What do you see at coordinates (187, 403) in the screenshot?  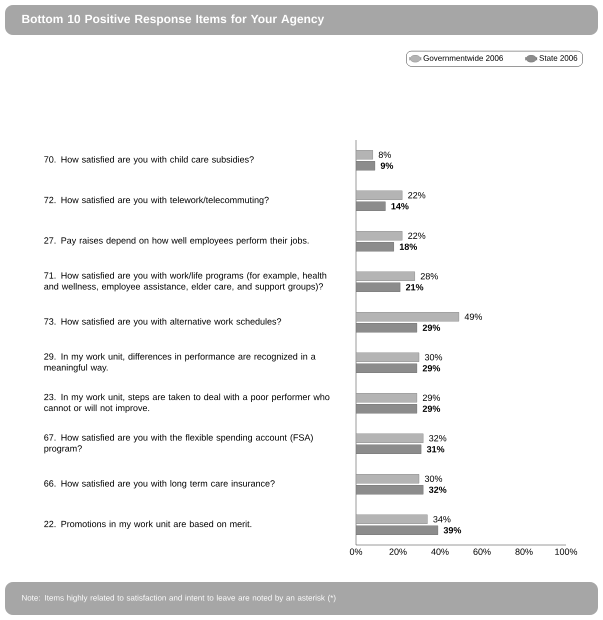 I see `y-tick-label: 23. In my work unit, steps are taken to deal with a poor performer who cannot or will not improve.` at bounding box center [187, 403].